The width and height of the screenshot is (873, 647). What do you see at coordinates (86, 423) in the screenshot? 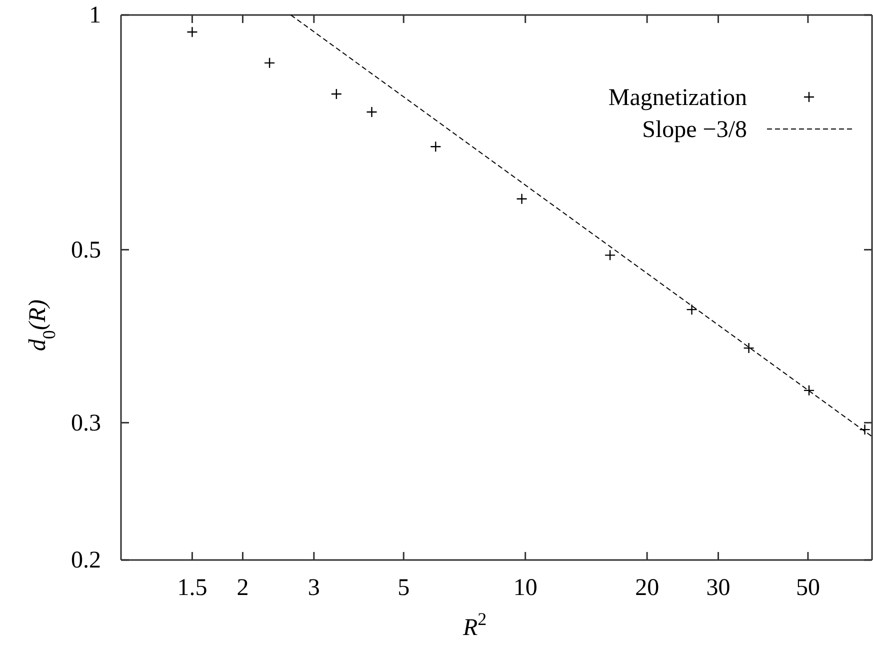
I see `y-tick-label: 0.3` at bounding box center [86, 423].